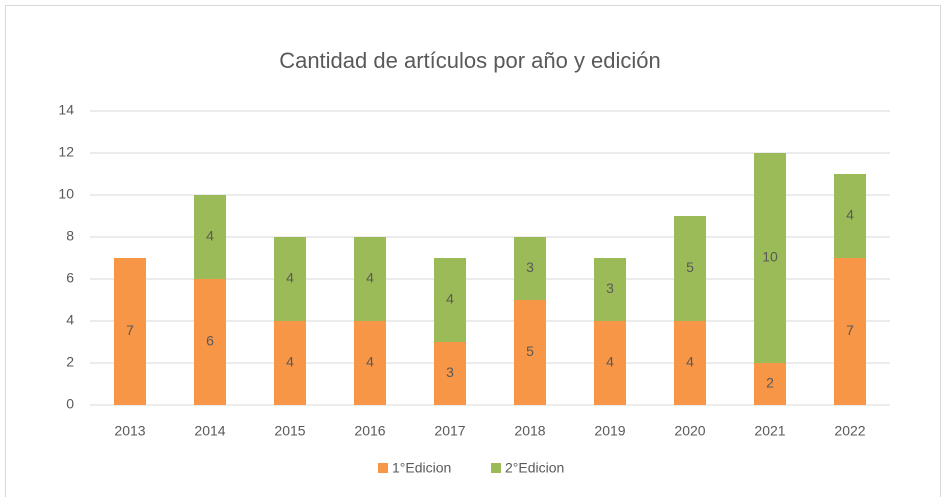 This screenshot has height=497, width=946. I want to click on legend-label: 2°Edicion, so click(534, 468).